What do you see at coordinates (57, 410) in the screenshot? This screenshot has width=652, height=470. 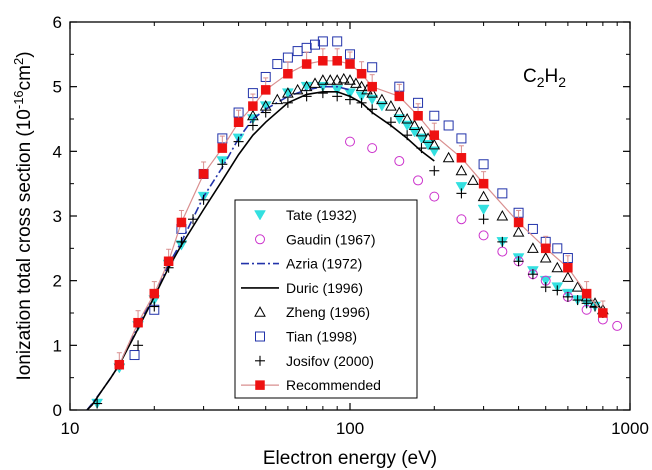 I see `y-tick-label: 0` at bounding box center [57, 410].